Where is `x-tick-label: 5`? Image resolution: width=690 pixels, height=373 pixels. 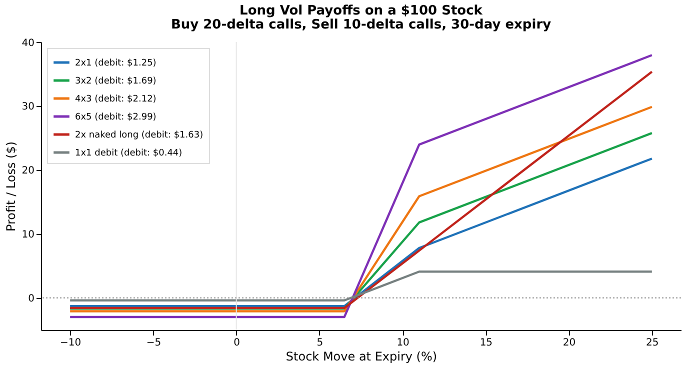
x-tick-label: 5 is located at coordinates (320, 343).